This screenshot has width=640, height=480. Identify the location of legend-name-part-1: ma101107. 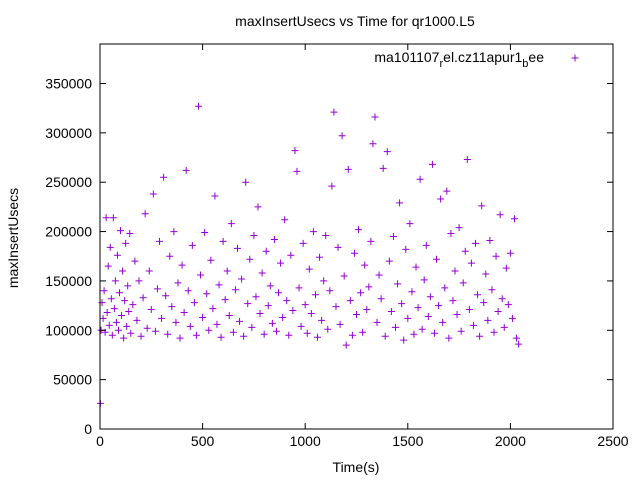
(406, 57).